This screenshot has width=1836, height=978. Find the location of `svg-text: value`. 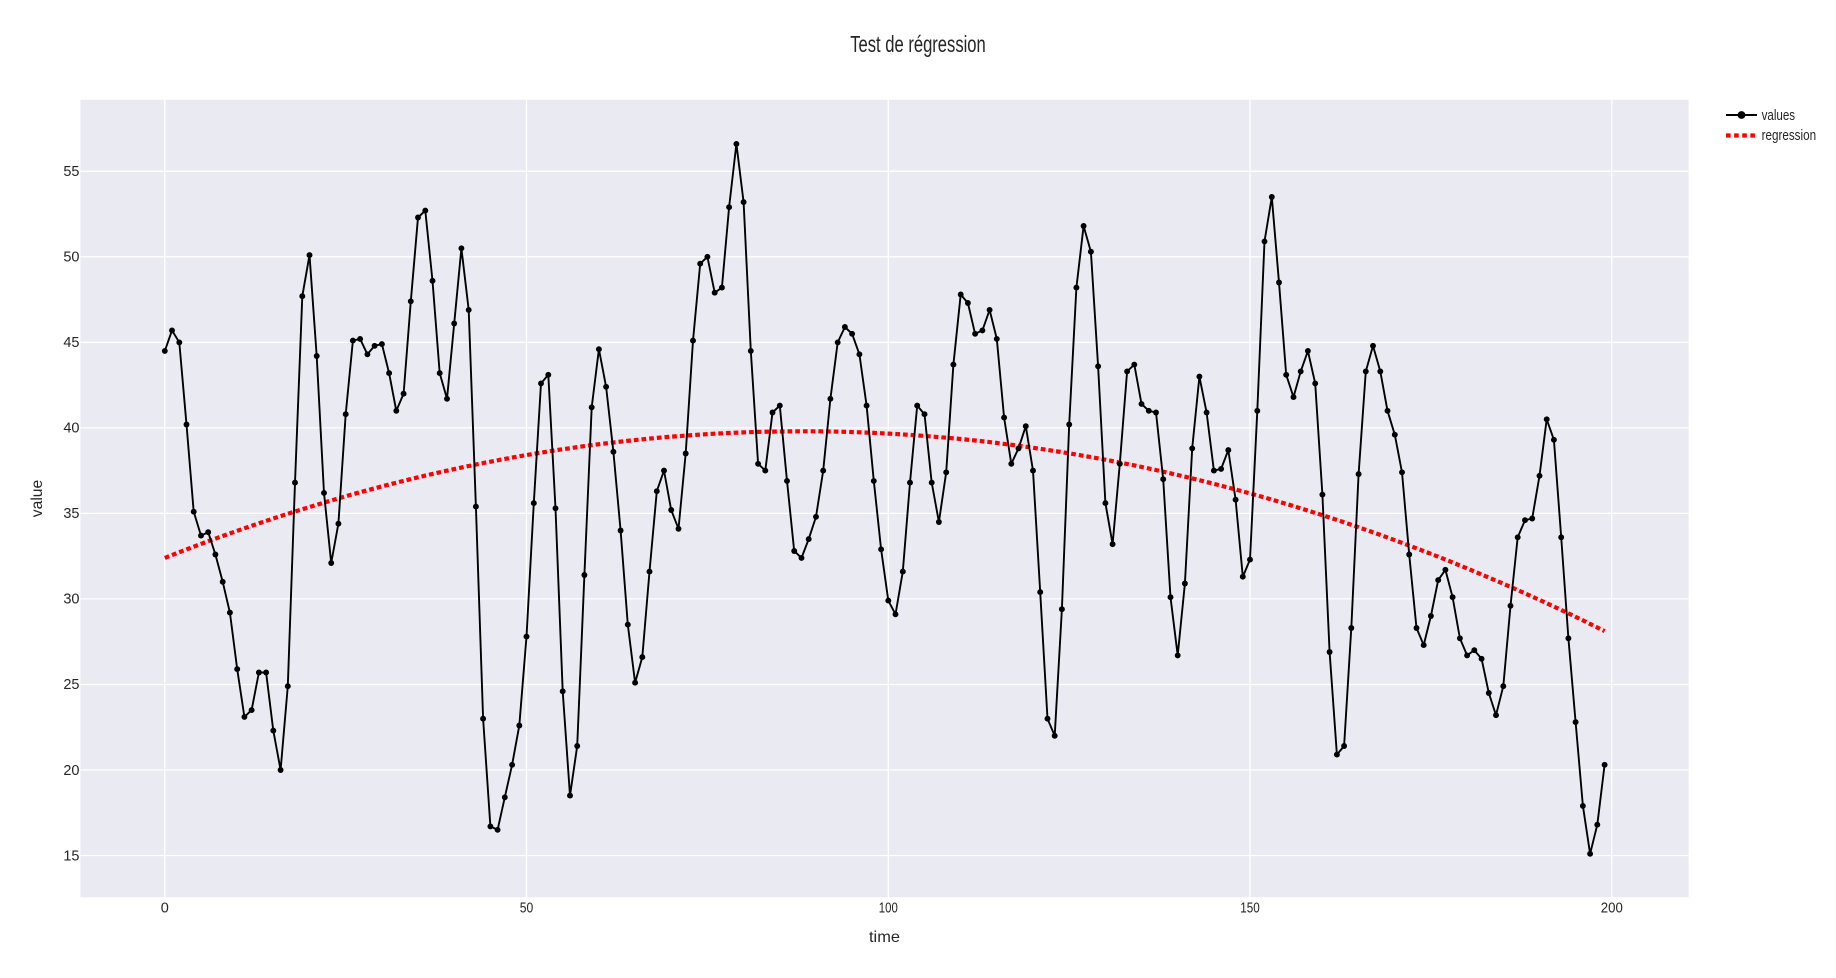

svg-text: value is located at coordinates (37, 499).